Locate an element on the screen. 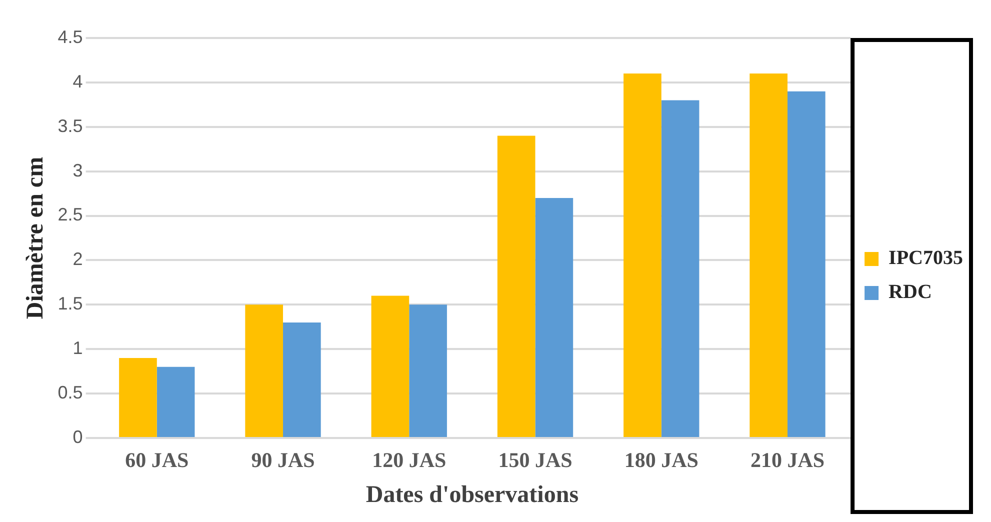 This screenshot has height=522, width=991. y-tick-label: 2.5 is located at coordinates (70, 214).